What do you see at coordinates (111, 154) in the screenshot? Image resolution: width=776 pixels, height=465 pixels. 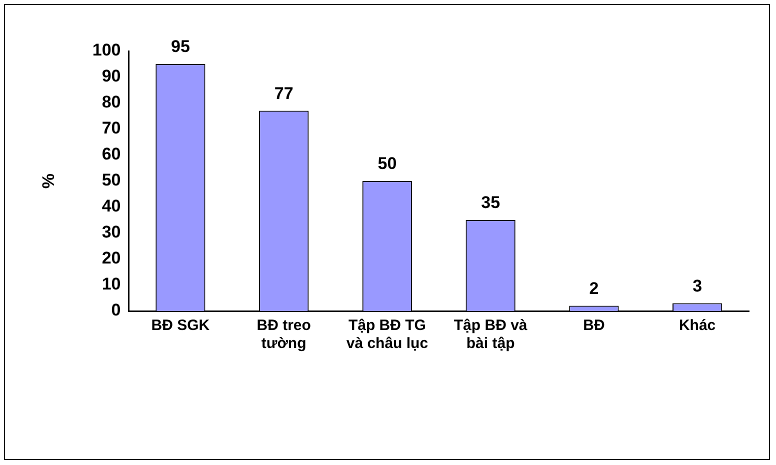 I see `y-tick-label: 60` at bounding box center [111, 154].